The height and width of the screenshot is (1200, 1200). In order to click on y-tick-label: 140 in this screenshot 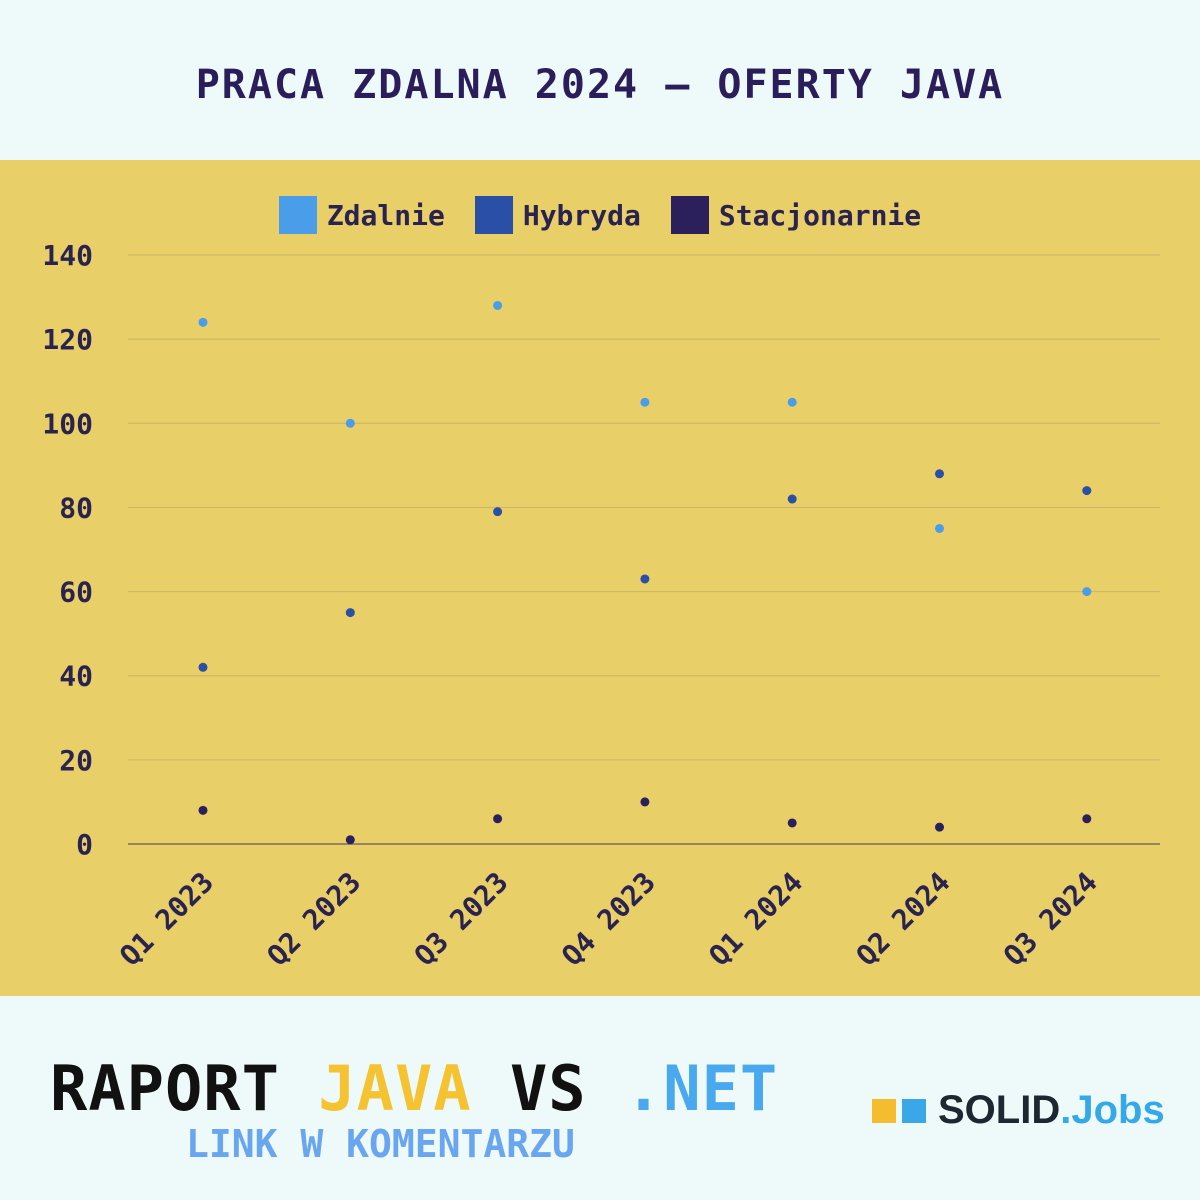, I will do `click(67, 255)`.